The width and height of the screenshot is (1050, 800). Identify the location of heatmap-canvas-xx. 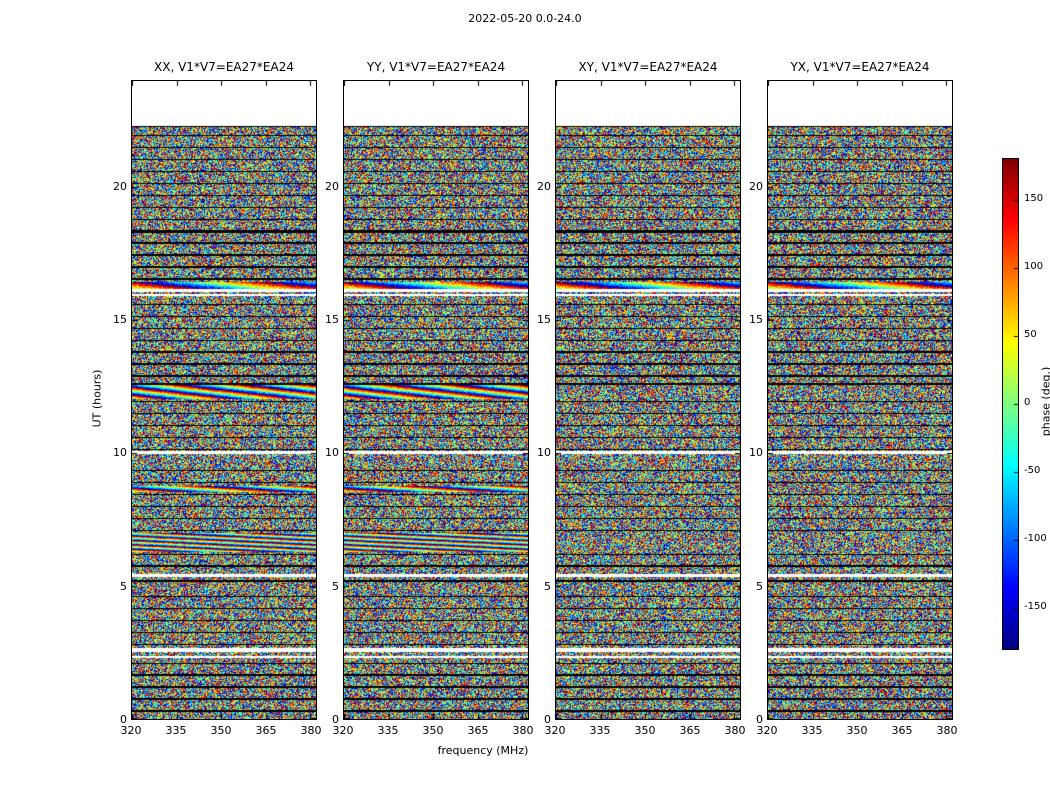
(224, 400).